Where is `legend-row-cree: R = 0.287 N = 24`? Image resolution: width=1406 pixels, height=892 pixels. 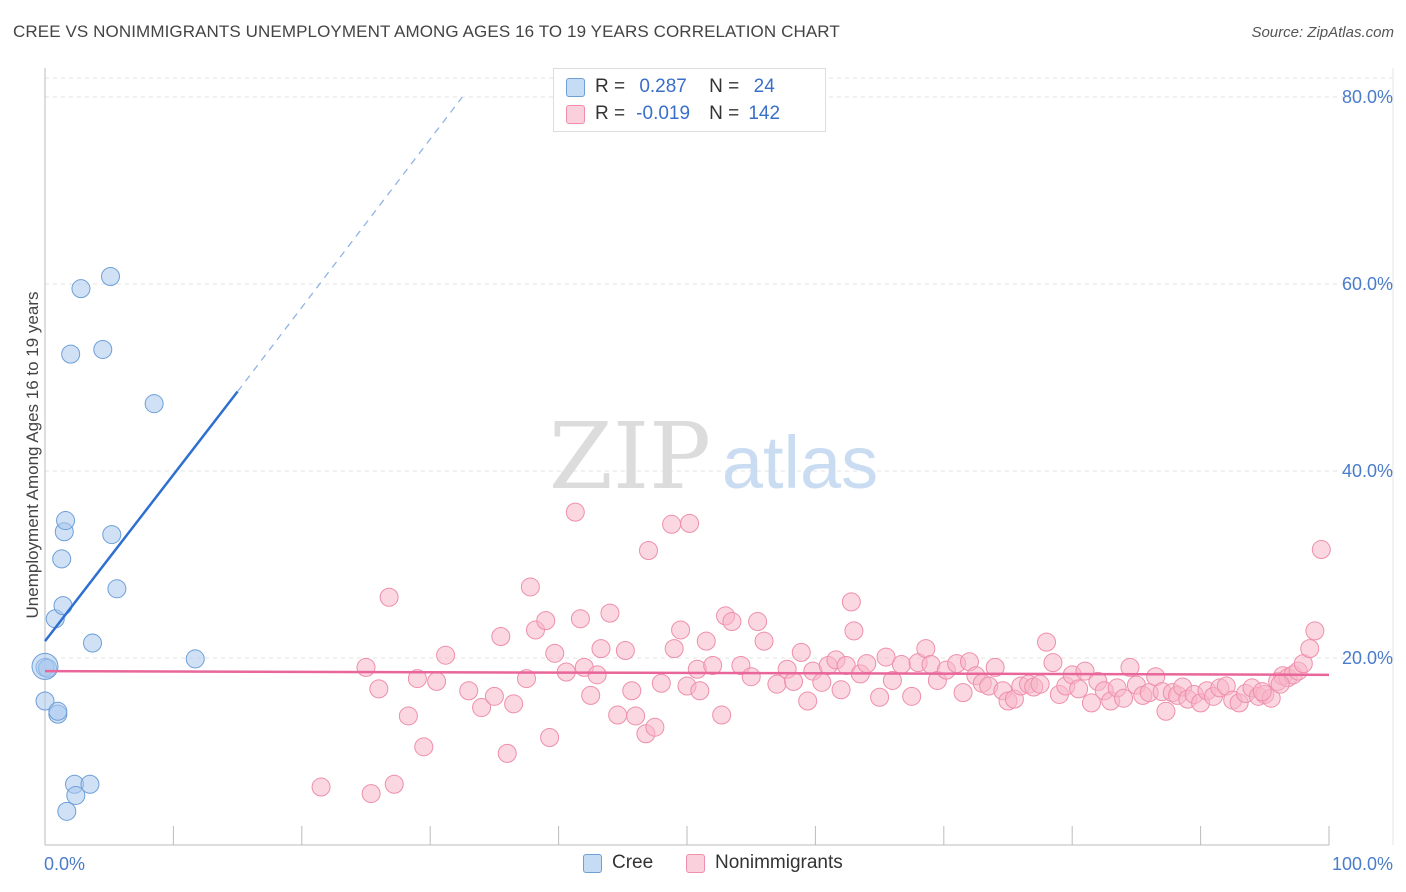 legend-row-cree: R = 0.287 N = 24 is located at coordinates (677, 87).